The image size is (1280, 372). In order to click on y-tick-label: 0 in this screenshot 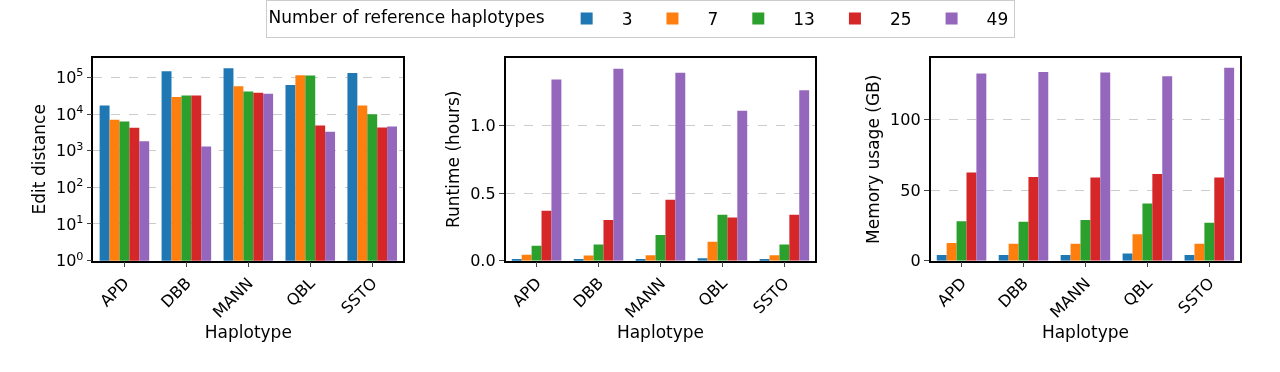, I will do `click(915, 261)`.